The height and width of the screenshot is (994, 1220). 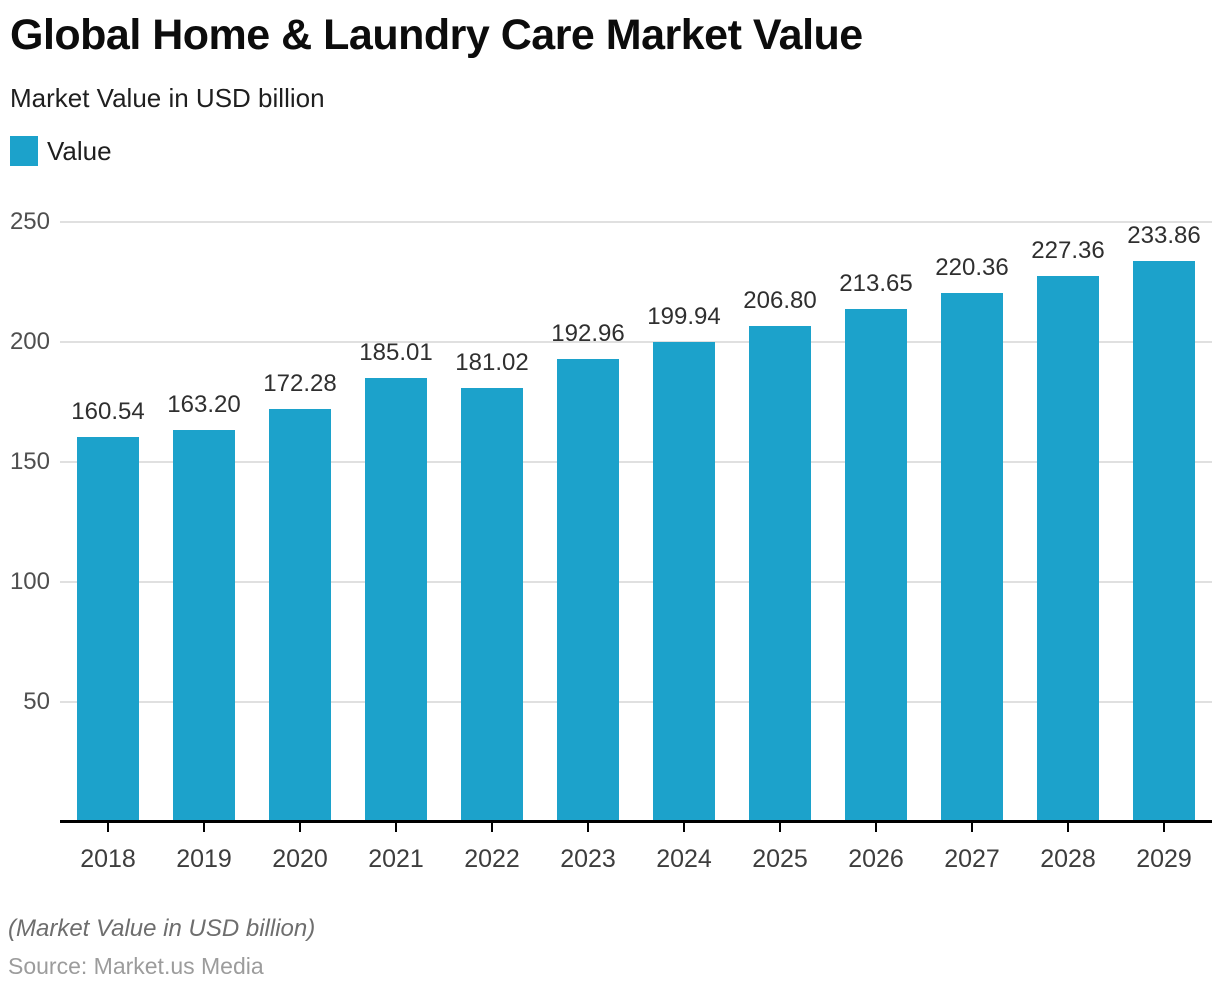 What do you see at coordinates (24, 151) in the screenshot?
I see `legend-swatch-icon` at bounding box center [24, 151].